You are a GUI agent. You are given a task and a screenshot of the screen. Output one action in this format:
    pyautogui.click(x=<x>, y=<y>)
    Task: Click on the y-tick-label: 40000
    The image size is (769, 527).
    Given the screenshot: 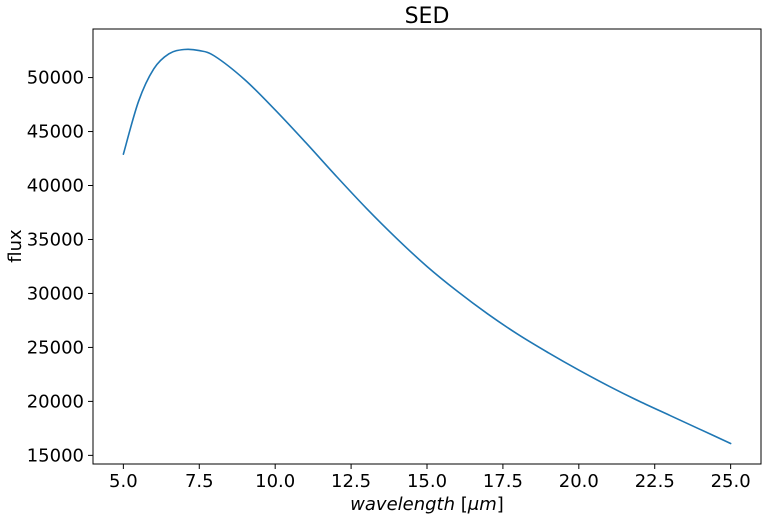 What is the action you would take?
    pyautogui.click(x=55, y=186)
    